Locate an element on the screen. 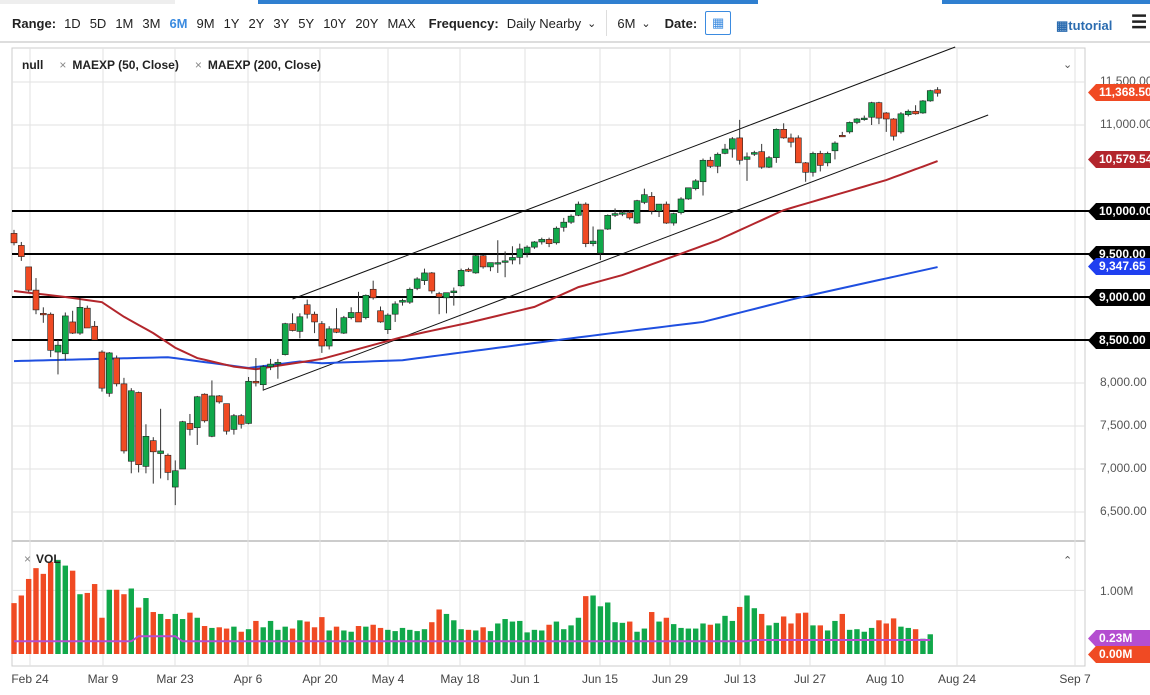 The width and height of the screenshot is (1150, 695). frequency-select: Daily Nearby is located at coordinates (544, 23).